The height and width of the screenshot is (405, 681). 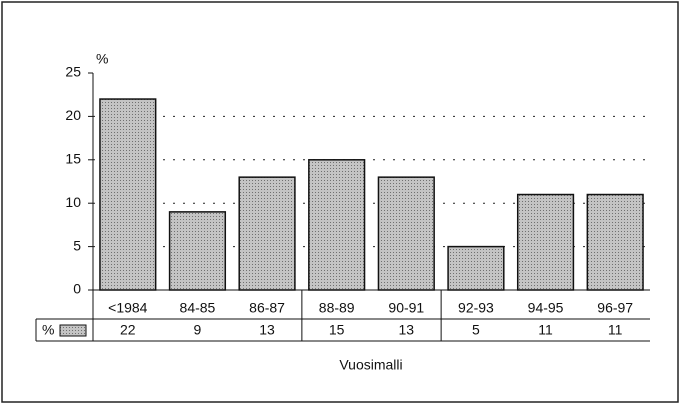 I want to click on table-value: 9, so click(x=198, y=330).